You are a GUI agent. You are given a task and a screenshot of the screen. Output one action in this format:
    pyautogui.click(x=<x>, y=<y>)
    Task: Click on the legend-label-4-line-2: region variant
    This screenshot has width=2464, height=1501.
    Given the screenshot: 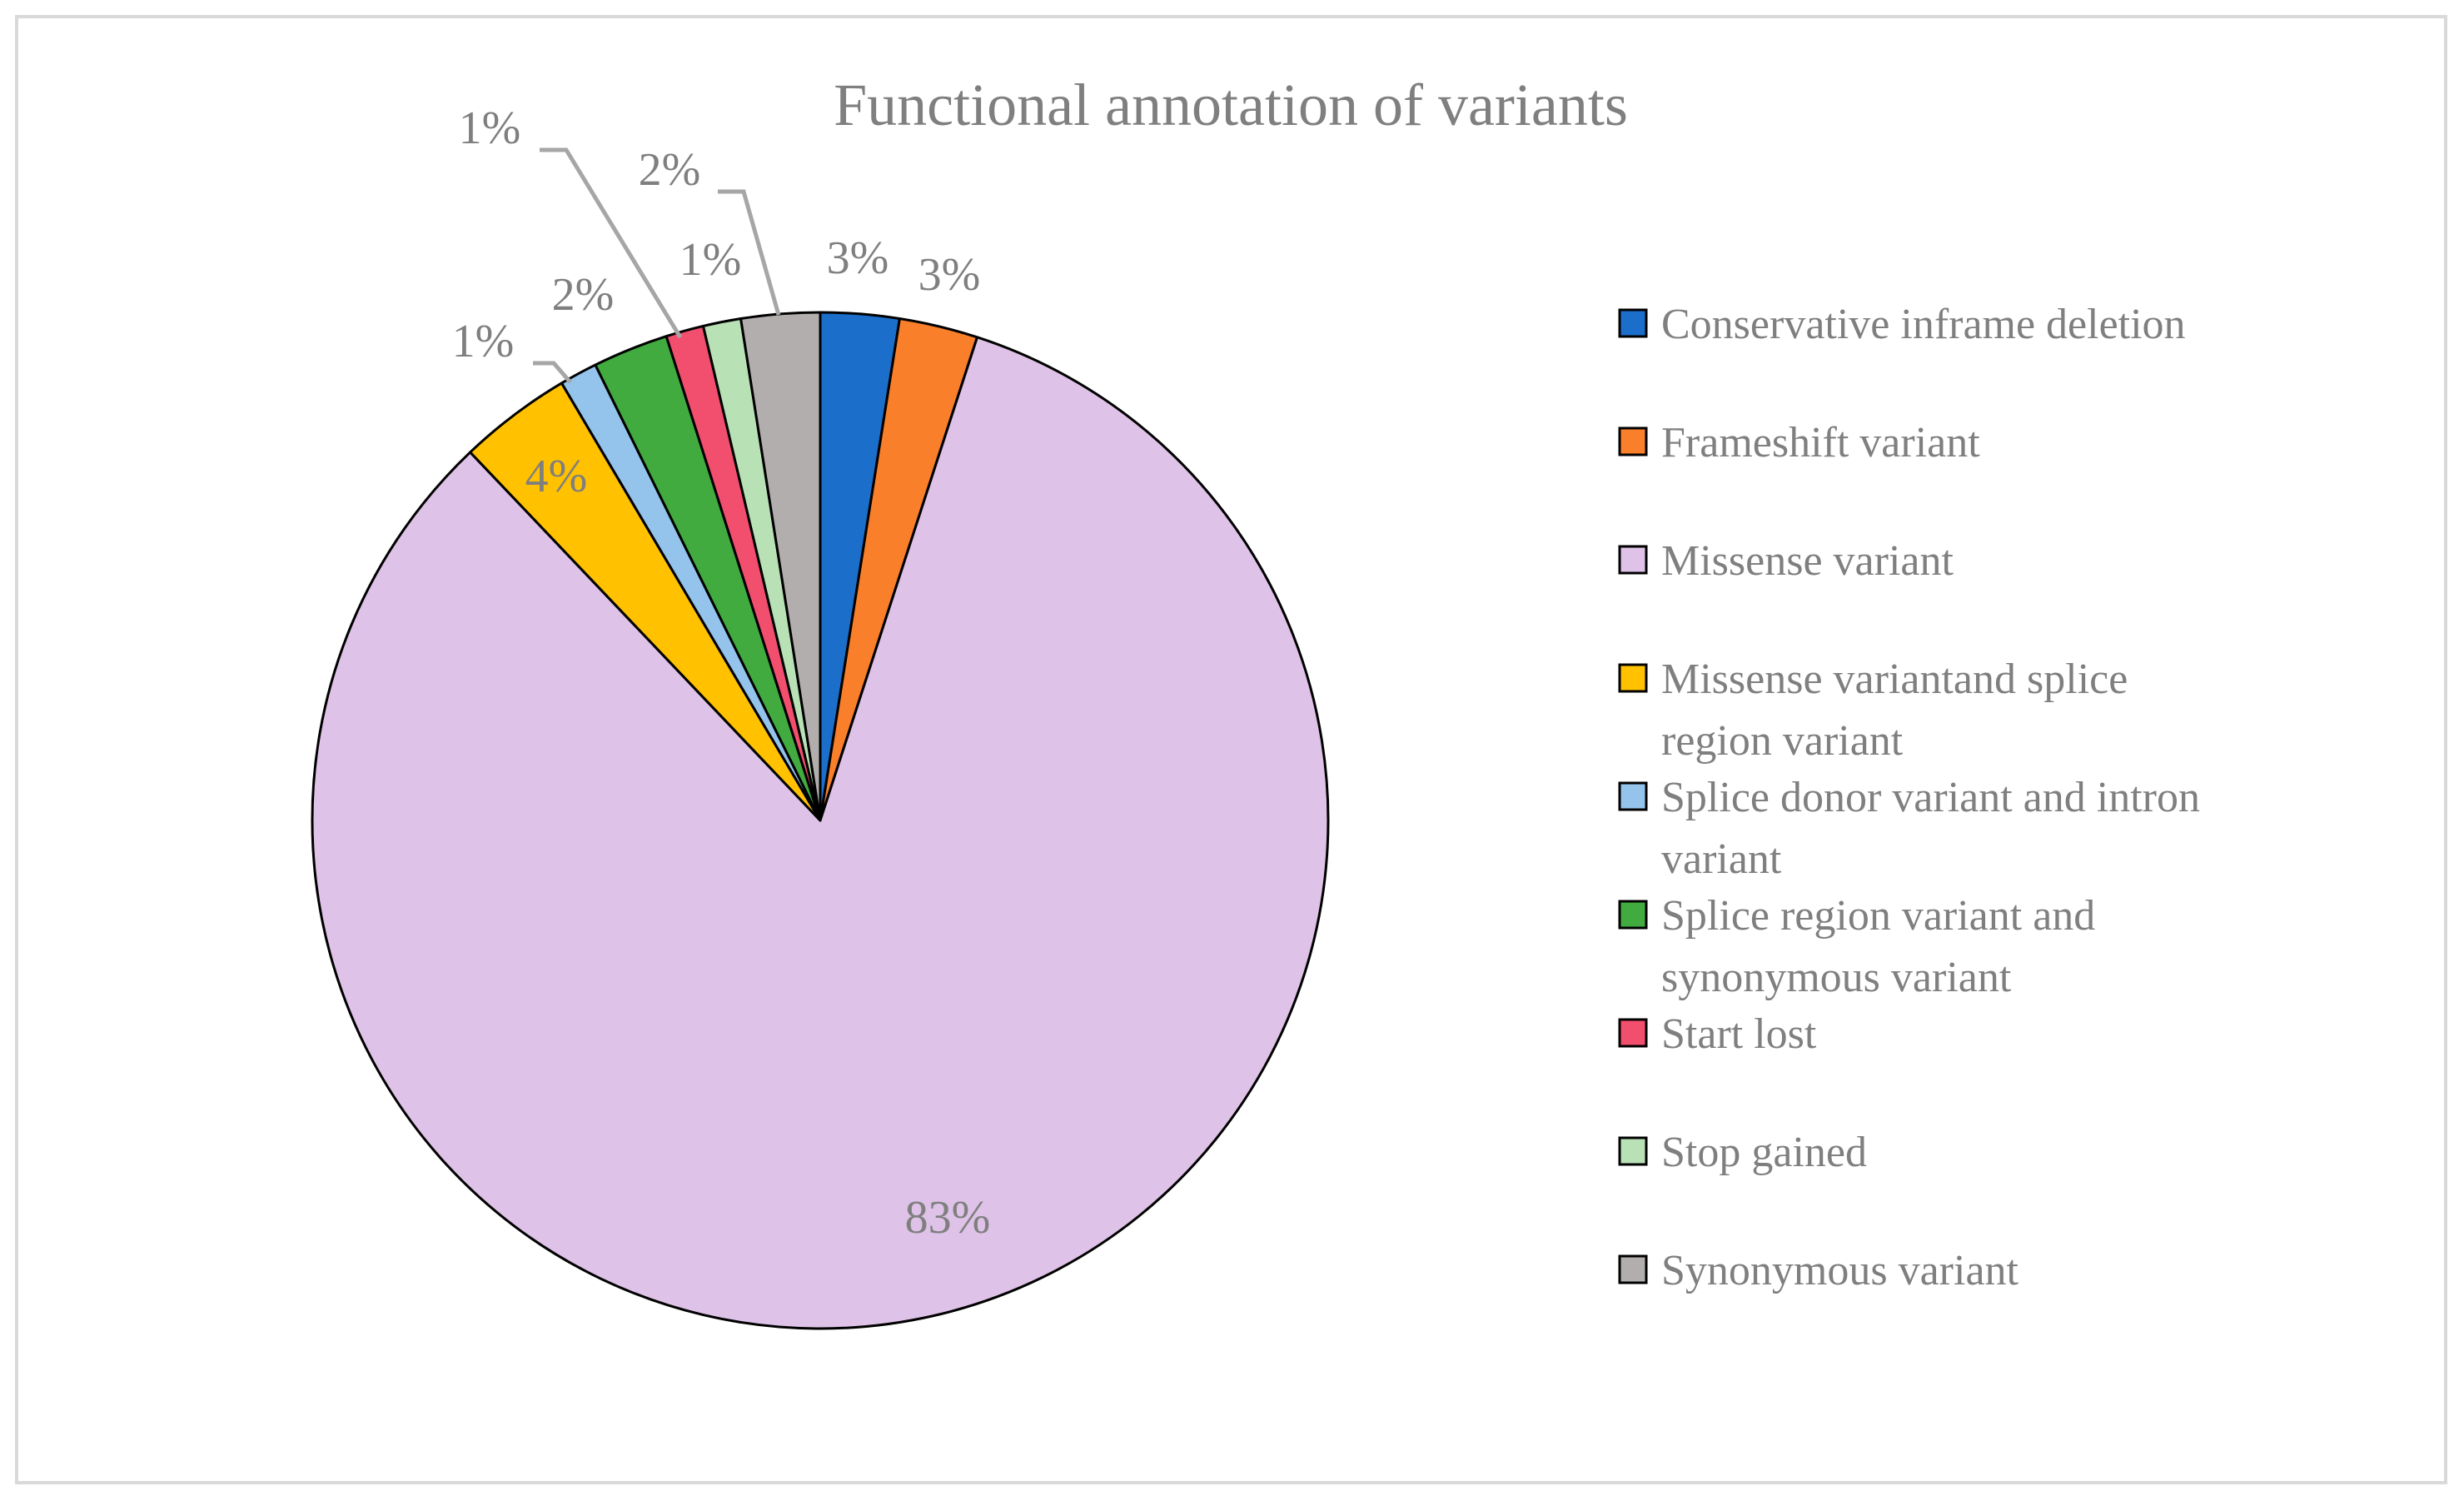 What is the action you would take?
    pyautogui.click(x=1783, y=741)
    